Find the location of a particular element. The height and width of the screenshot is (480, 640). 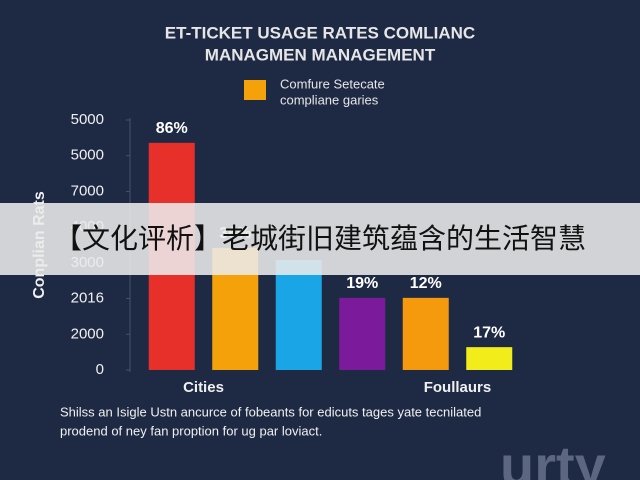

legend-swatch is located at coordinates (255, 90).